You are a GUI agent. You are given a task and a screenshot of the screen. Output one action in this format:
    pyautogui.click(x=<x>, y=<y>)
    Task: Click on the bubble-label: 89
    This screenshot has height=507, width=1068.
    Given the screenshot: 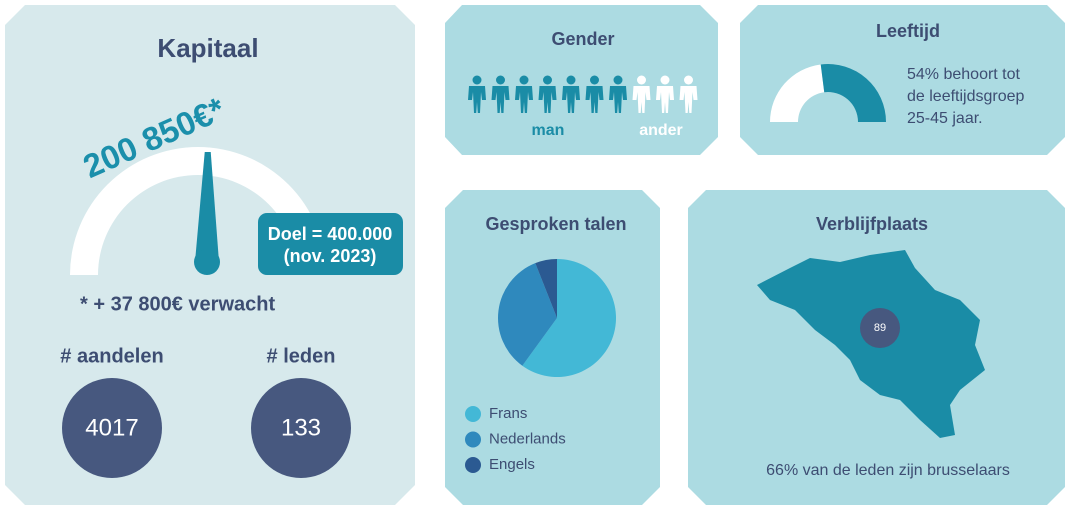 What is the action you would take?
    pyautogui.click(x=880, y=328)
    